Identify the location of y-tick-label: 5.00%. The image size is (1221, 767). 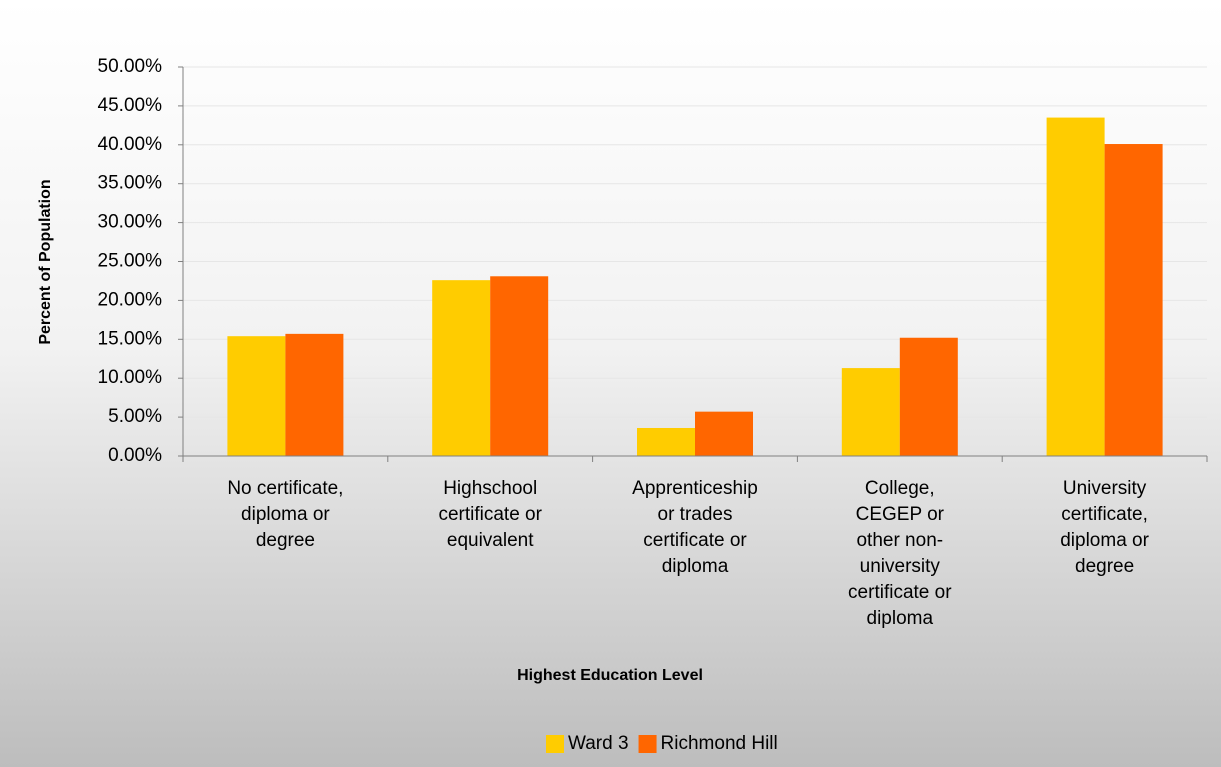
(135, 416).